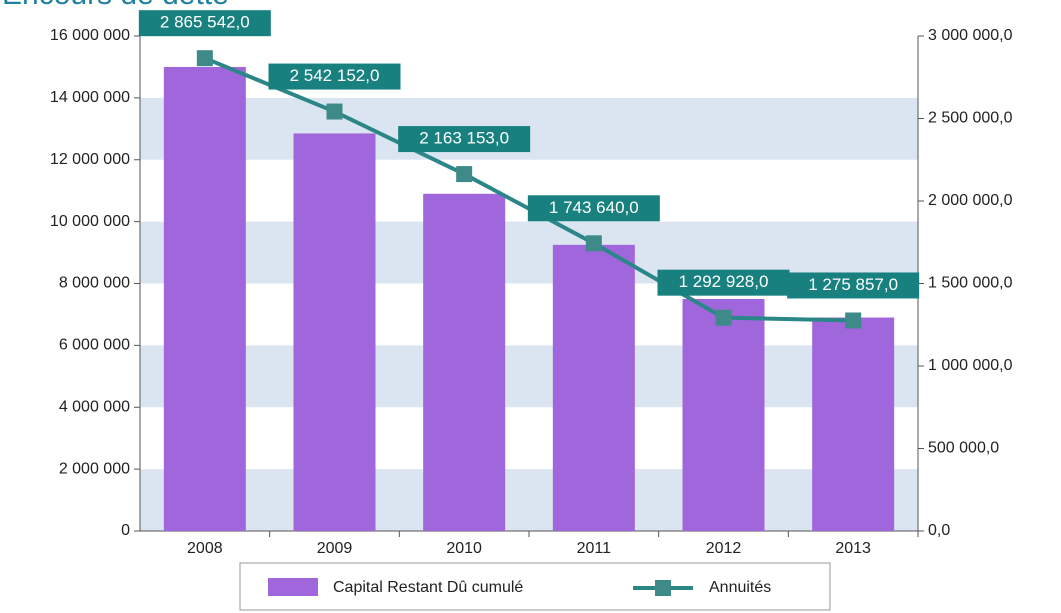 The image size is (1061, 613). Describe the element at coordinates (535, 586) in the screenshot. I see `legend-box` at that location.